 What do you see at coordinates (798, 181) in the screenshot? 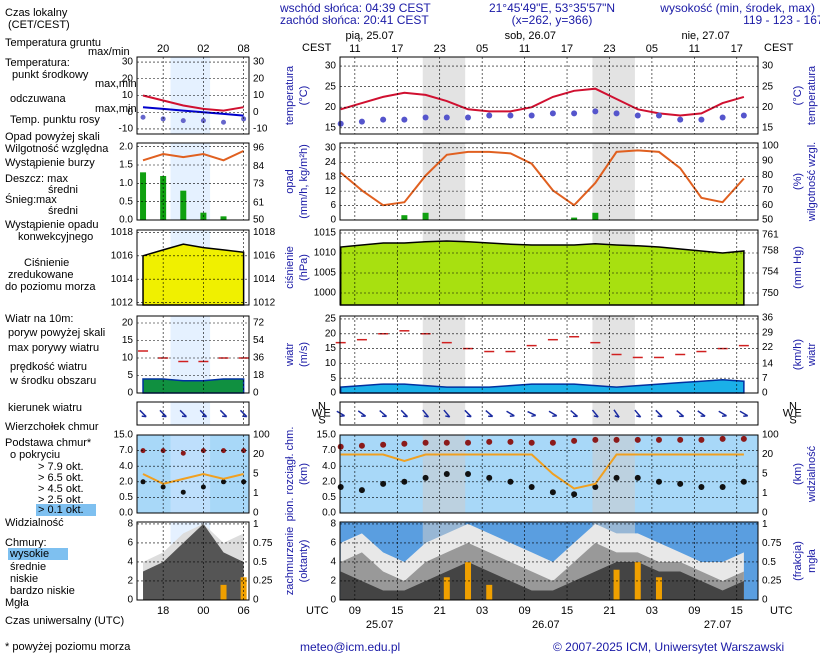
I see `y2-axis-title: (%)` at bounding box center [798, 181].